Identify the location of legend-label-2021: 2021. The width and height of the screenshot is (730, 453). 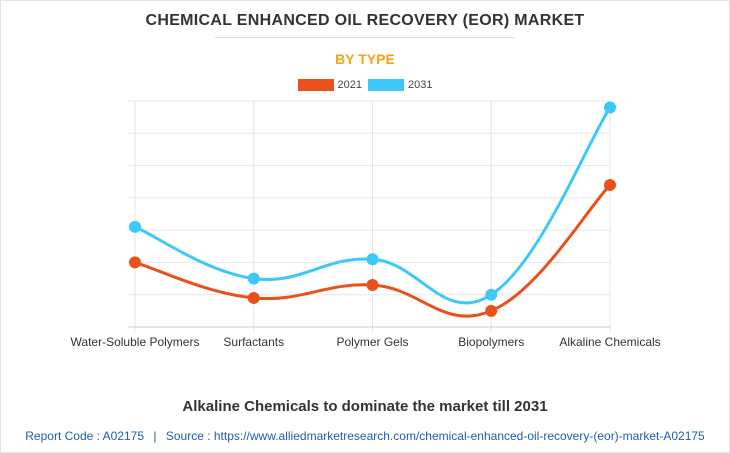
(349, 85).